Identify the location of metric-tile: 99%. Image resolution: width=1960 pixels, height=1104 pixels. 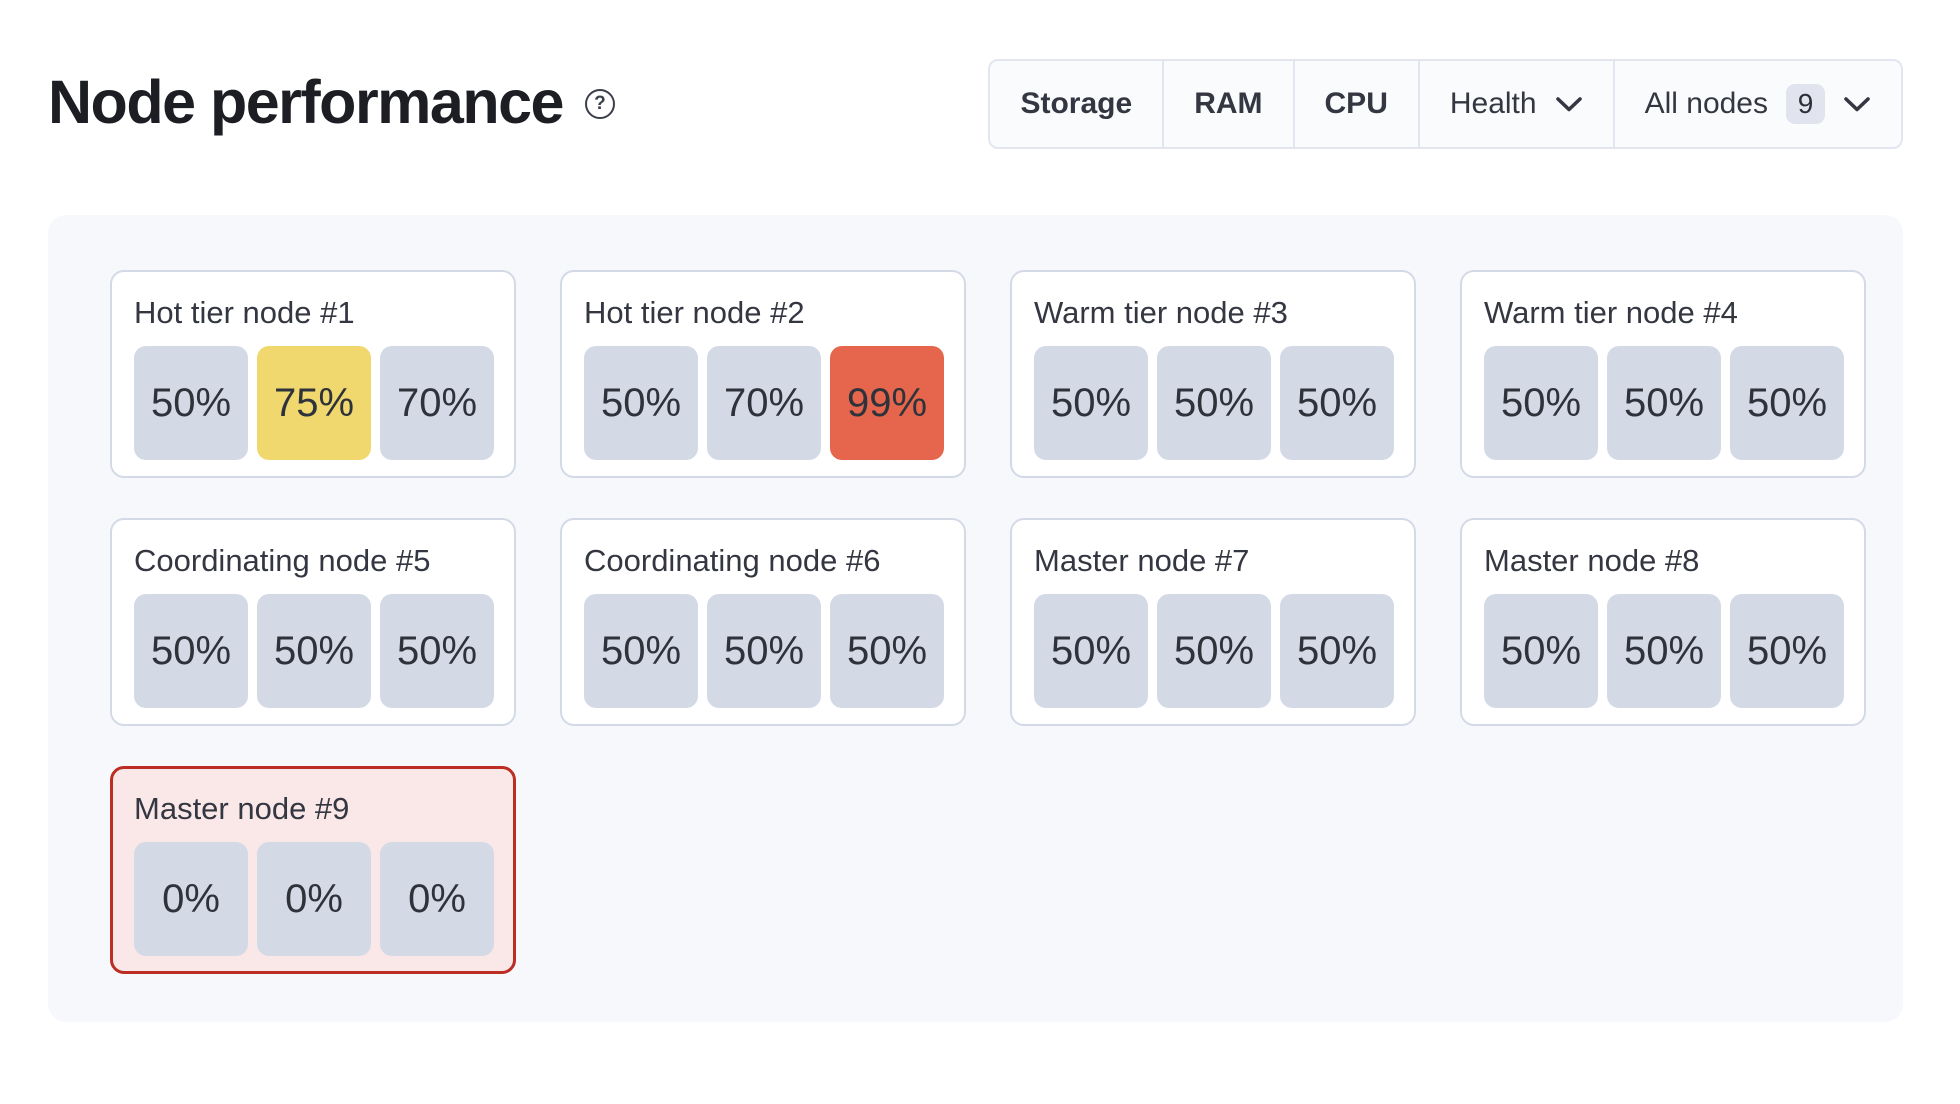
(887, 403).